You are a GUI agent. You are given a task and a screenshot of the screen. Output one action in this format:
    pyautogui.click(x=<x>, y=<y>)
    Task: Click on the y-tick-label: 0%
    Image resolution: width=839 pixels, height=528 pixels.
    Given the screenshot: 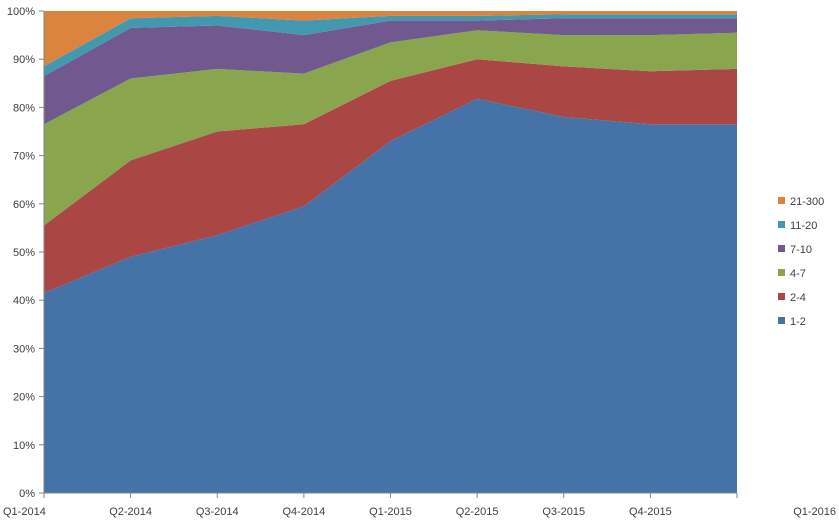 What is the action you would take?
    pyautogui.click(x=27, y=494)
    